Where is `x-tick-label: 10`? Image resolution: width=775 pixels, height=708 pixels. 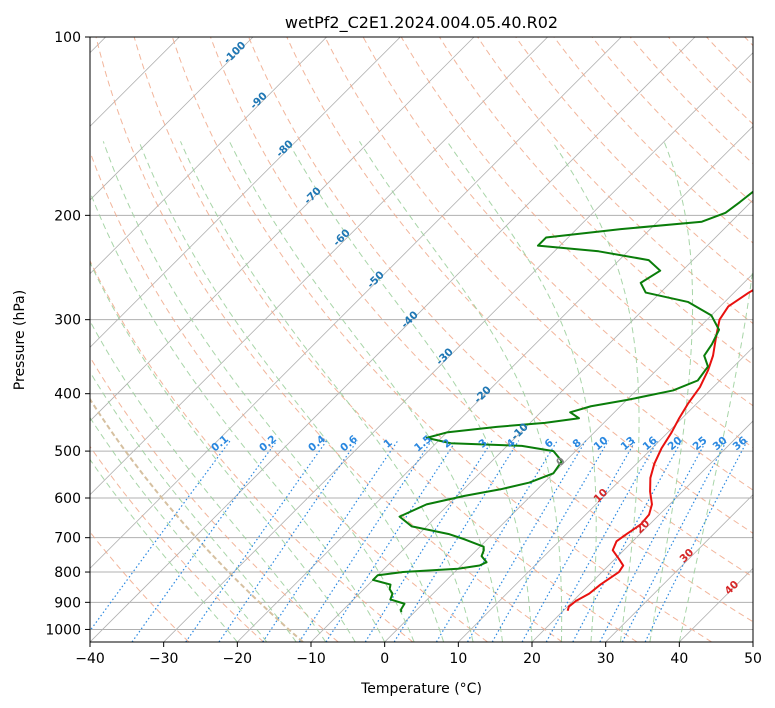
x-tick-label: 10 is located at coordinates (458, 659).